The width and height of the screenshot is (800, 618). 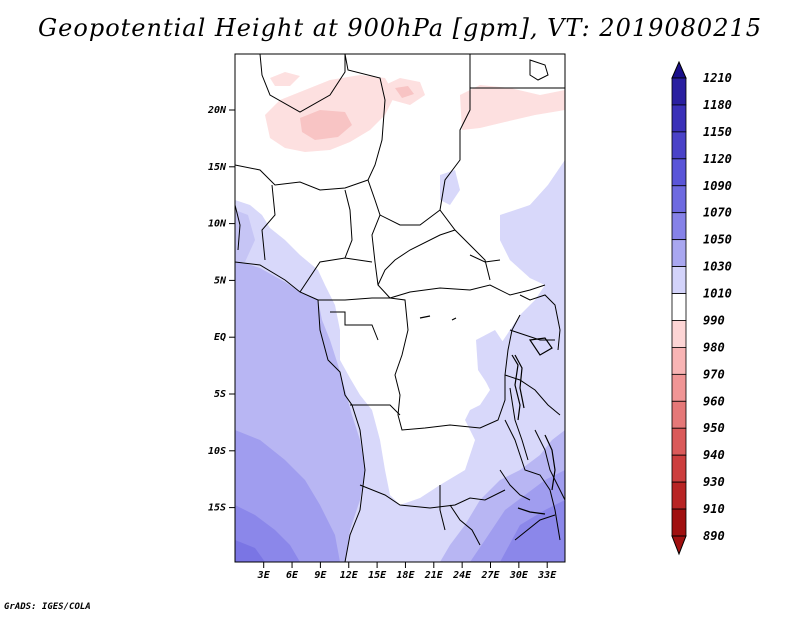 I want to click on colorbar-label: 1030, so click(x=717, y=267).